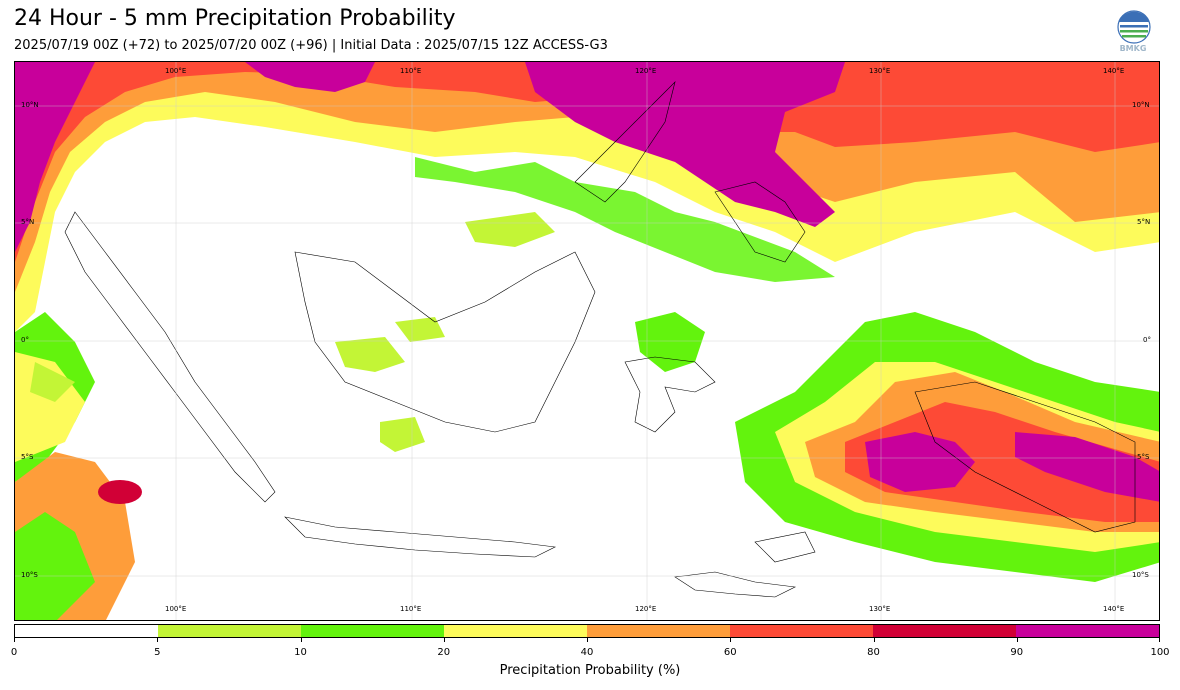  What do you see at coordinates (1140, 575) in the screenshot?
I see `lat-label-right-10s: 10°S` at bounding box center [1140, 575].